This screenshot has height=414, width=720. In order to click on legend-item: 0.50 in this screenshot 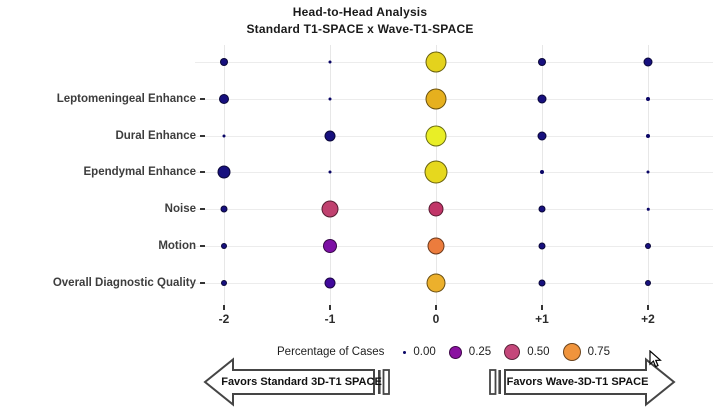, I will do `click(527, 352)`.